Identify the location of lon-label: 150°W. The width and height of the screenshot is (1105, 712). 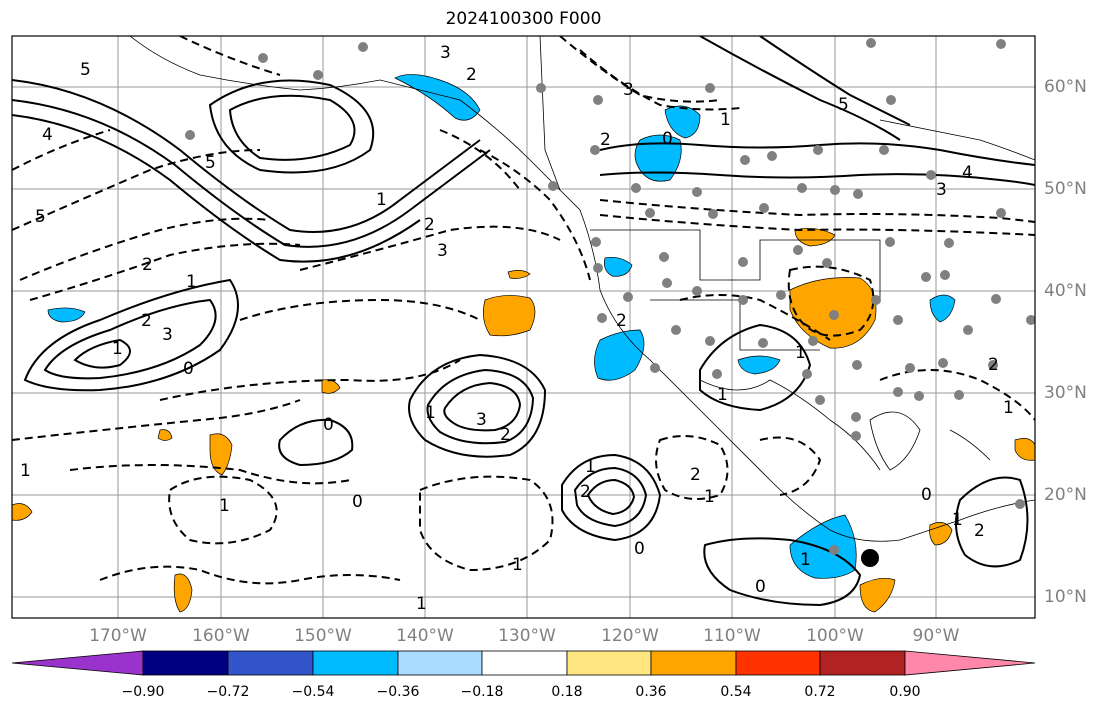
(323, 636).